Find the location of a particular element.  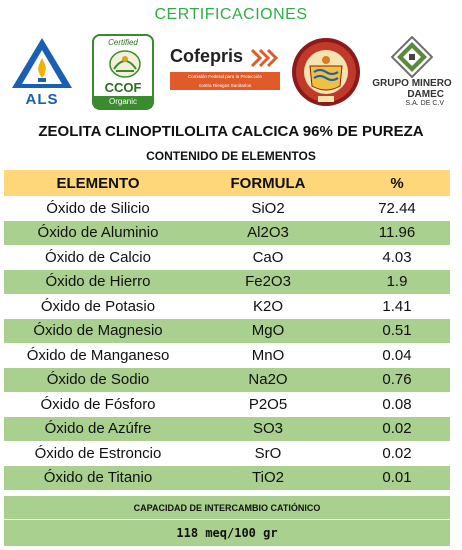

cofepris-subtitle-line-1: Comisión Federal para la Protección is located at coordinates (225, 76).